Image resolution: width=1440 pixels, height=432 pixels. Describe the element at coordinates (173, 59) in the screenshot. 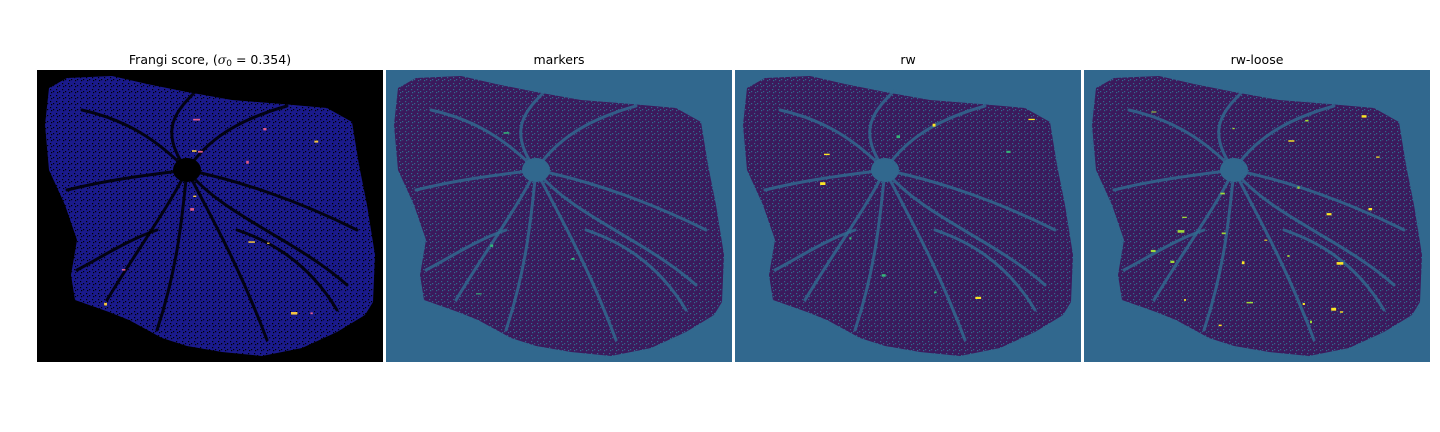

I see `title-prefix: Frangi score, (` at that location.